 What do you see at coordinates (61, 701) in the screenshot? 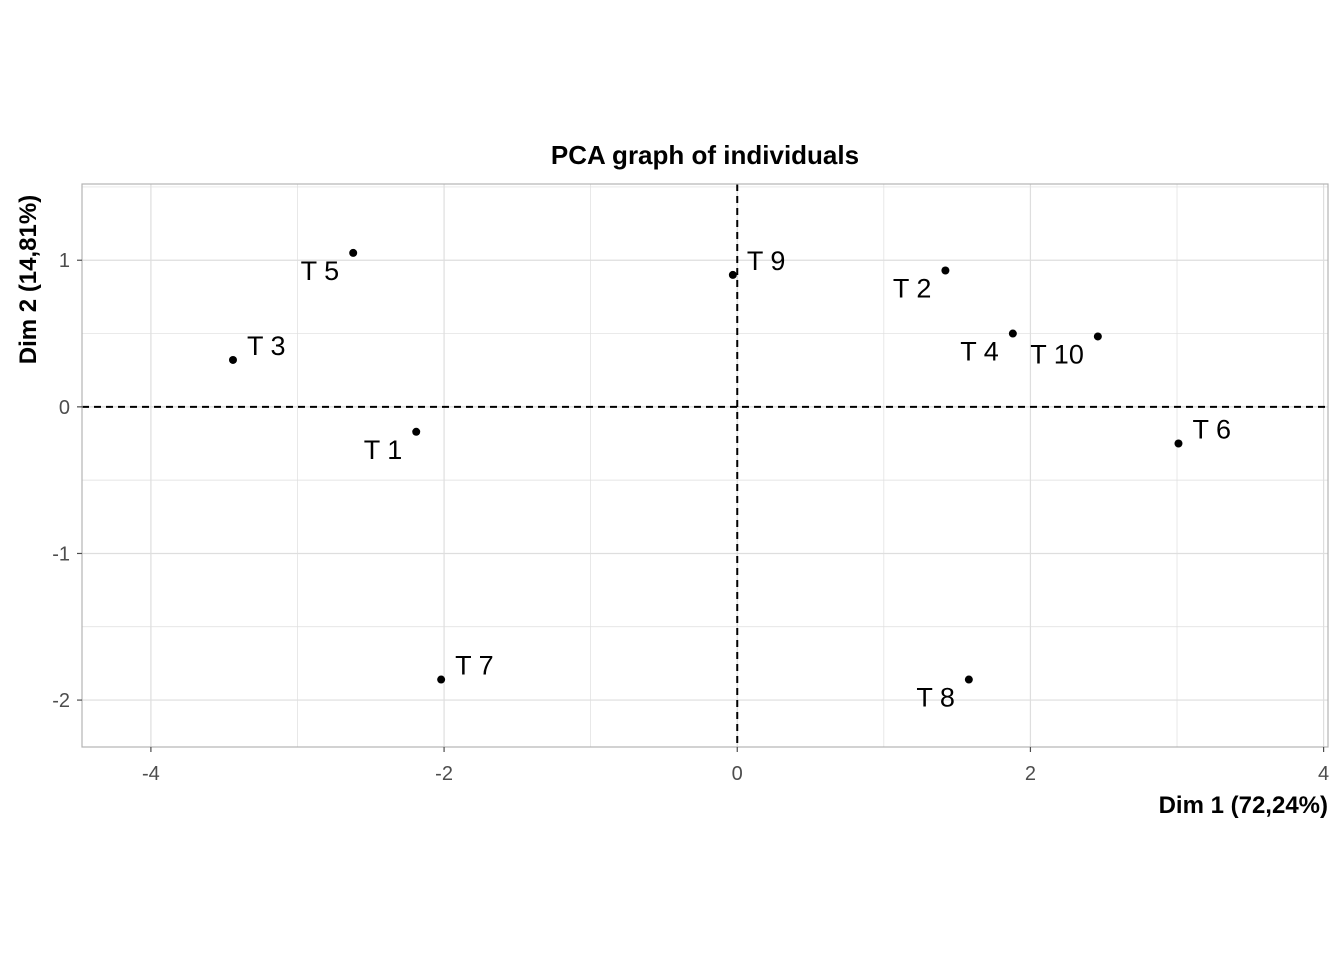
I see `y-tick-label: -2` at bounding box center [61, 701].